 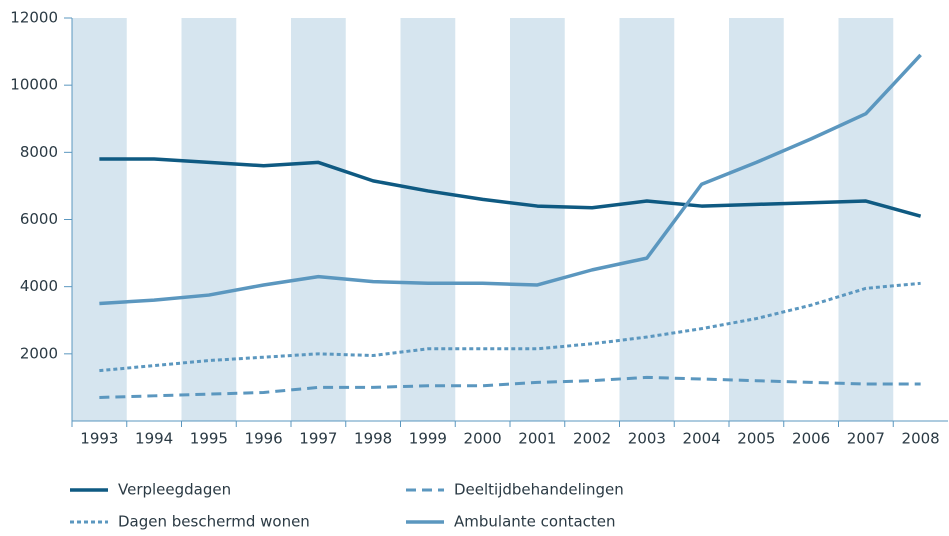 What do you see at coordinates (539, 490) in the screenshot?
I see `legend-label: Deeltijdbehandelingen` at bounding box center [539, 490].